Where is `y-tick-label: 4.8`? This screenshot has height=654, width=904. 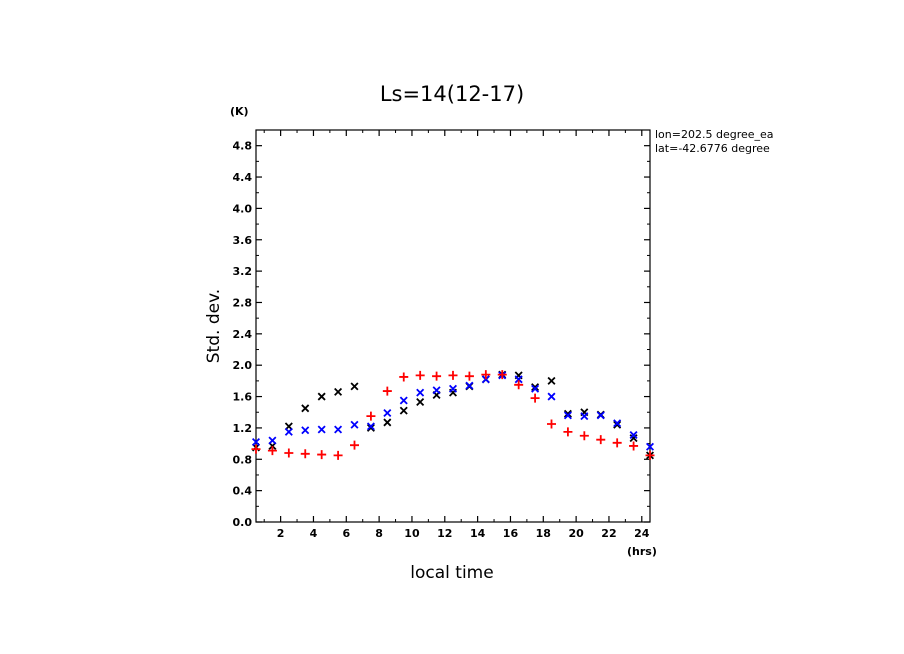 y-tick-label: 4.8 is located at coordinates (243, 146).